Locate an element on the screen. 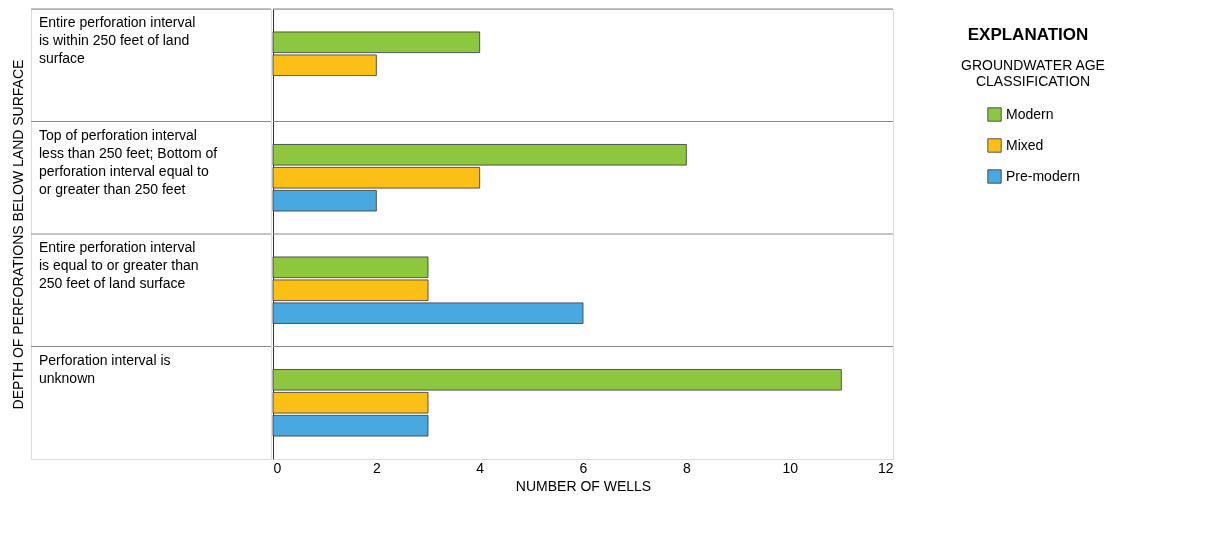  y-tick-label: Entire perforation interval is equal to or greater than 250 feet of land surface is located at coordinates (119, 265).